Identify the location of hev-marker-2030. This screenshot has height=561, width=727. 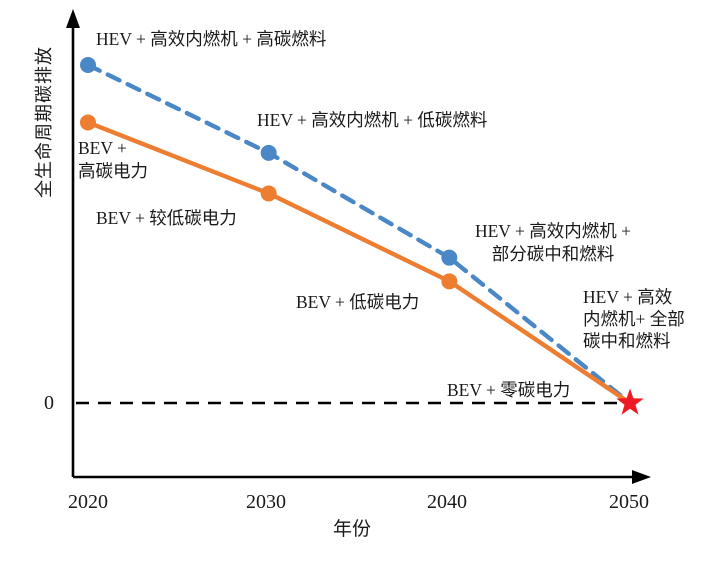
(268, 152).